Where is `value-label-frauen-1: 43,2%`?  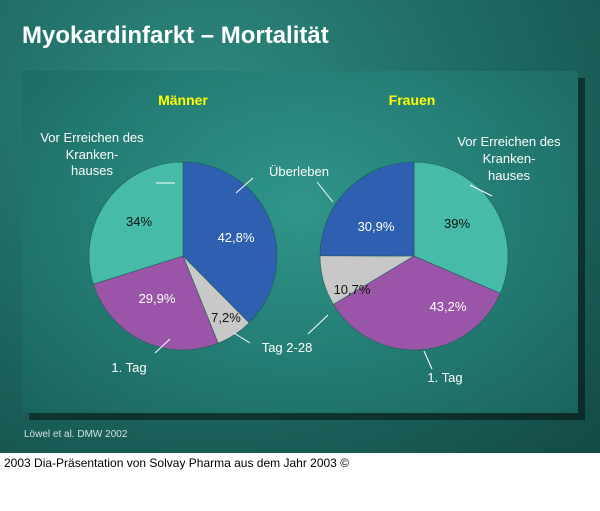 value-label-frauen-1: 43,2% is located at coordinates (448, 306).